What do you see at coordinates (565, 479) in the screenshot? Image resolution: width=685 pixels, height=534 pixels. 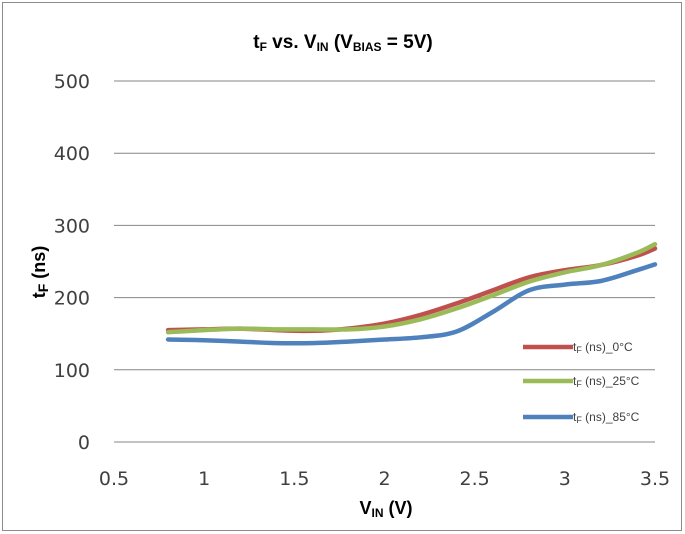 I see `x-tick-label: 3` at bounding box center [565, 479].